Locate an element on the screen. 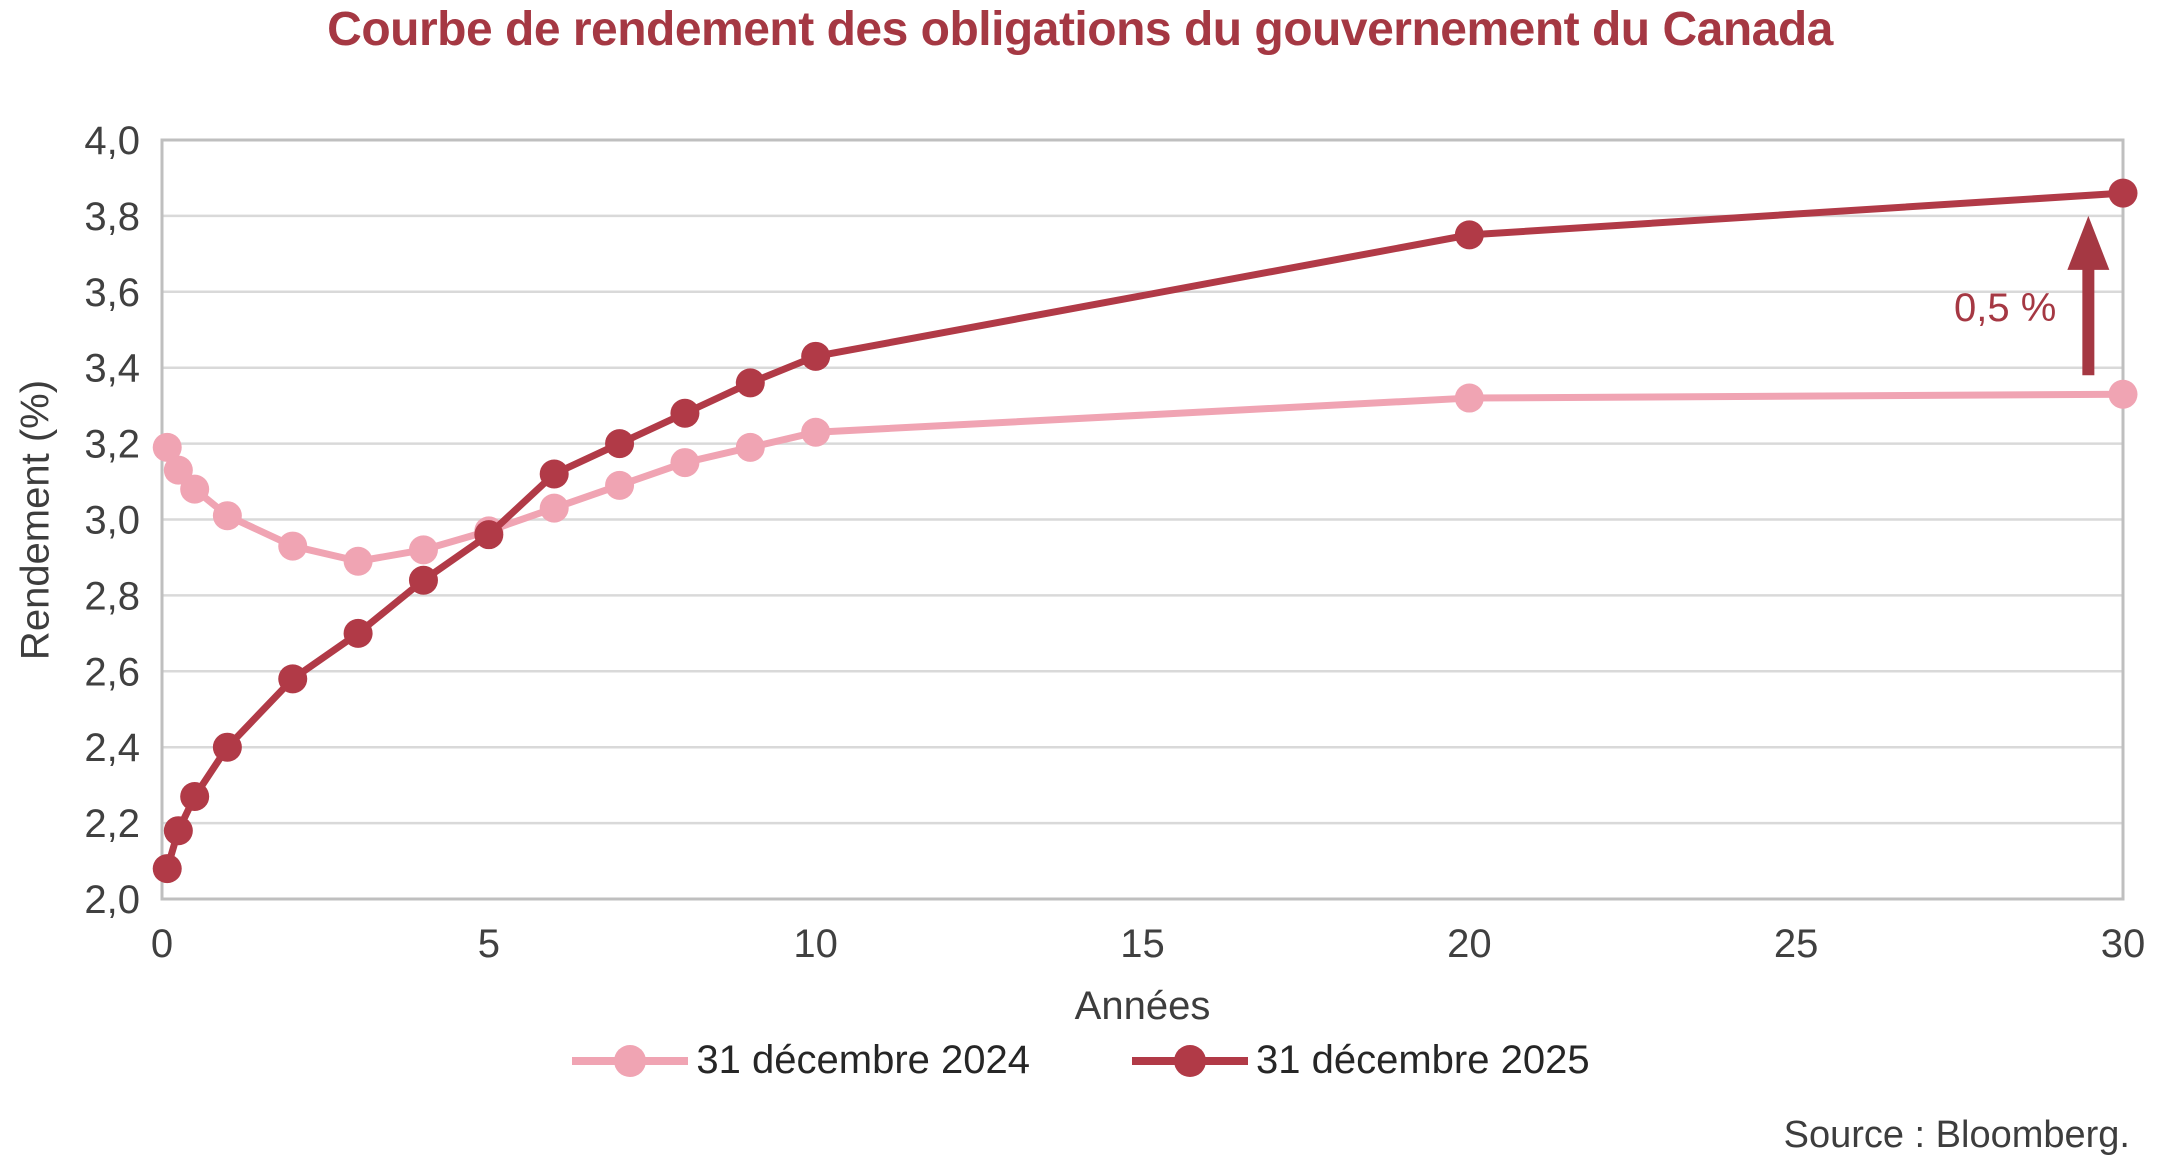  svg-text: 3,6 is located at coordinates (112, 293).